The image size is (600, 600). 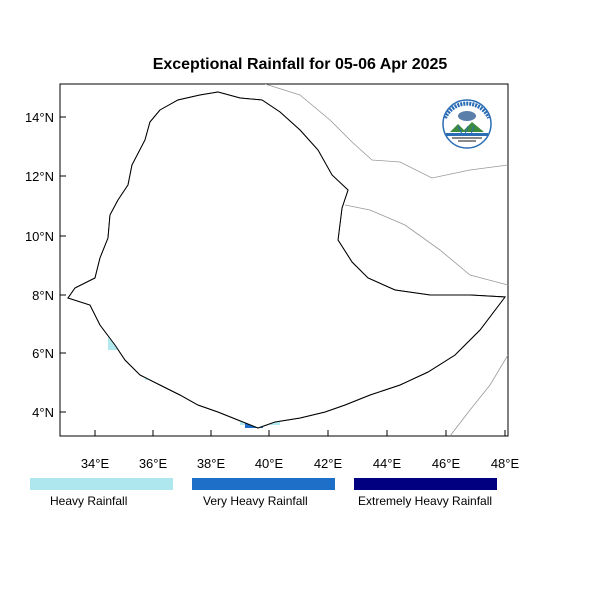 What do you see at coordinates (211, 463) in the screenshot?
I see `lon-tick-38e: 38°E` at bounding box center [211, 463].